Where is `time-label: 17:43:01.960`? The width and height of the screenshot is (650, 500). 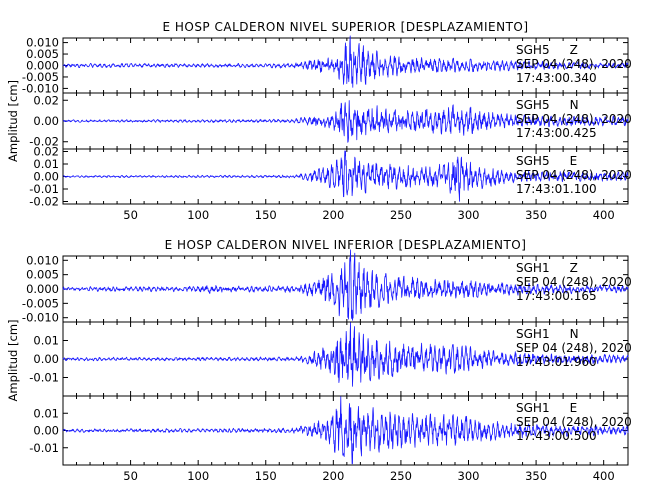 time-label: 17:43:01.960 is located at coordinates (556, 362).